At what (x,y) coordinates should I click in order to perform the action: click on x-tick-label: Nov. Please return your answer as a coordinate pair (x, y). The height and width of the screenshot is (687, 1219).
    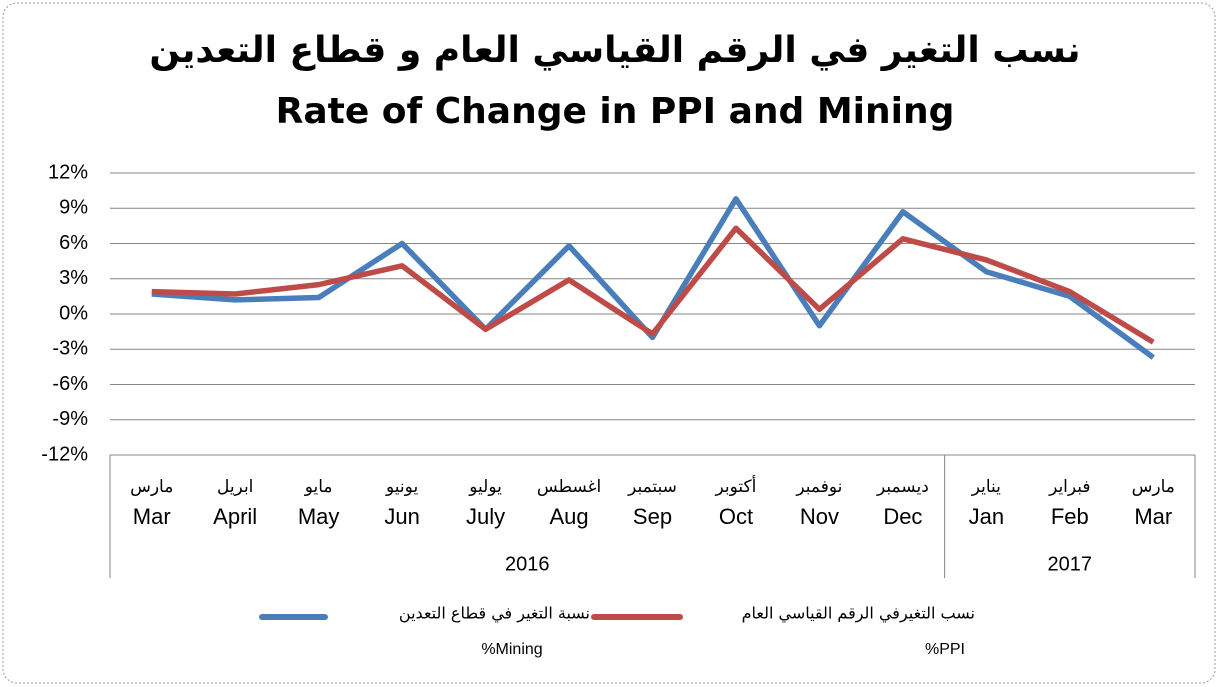
    Looking at the image, I should click on (819, 516).